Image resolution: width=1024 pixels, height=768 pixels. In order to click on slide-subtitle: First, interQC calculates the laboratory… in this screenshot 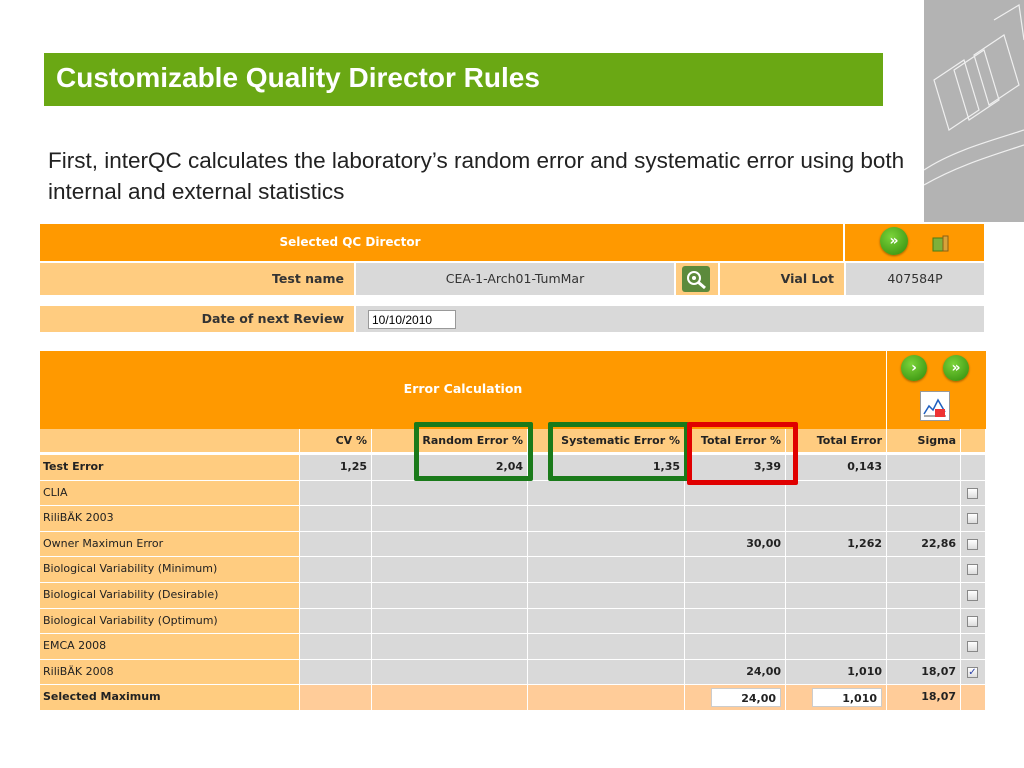, I will do `click(476, 176)`.